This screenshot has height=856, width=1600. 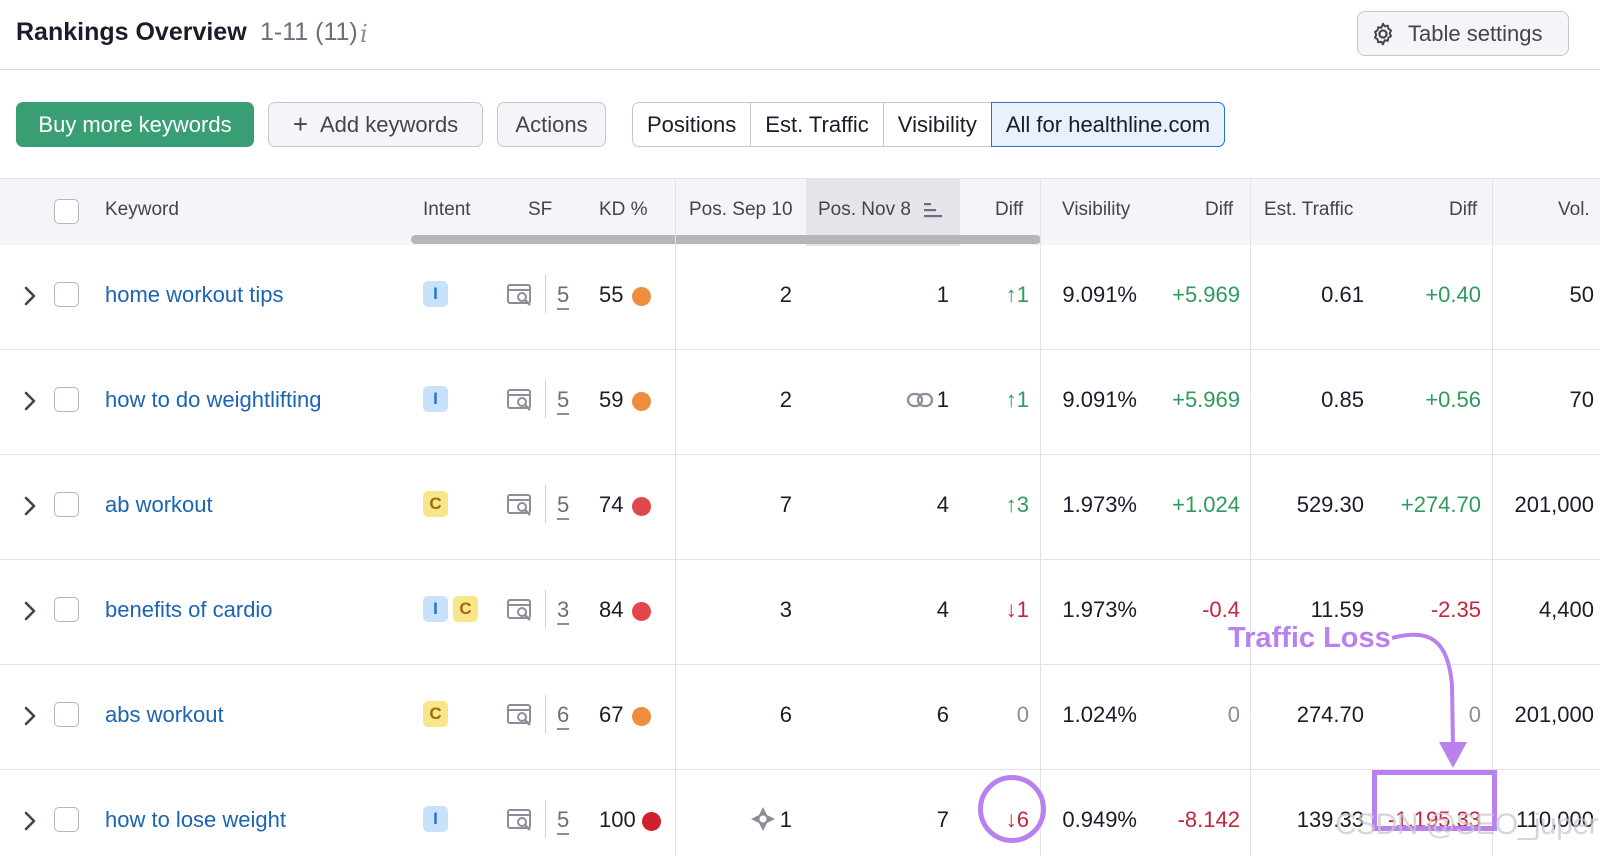 What do you see at coordinates (1463, 209) in the screenshot?
I see `col-traffic-diff: Diff` at bounding box center [1463, 209].